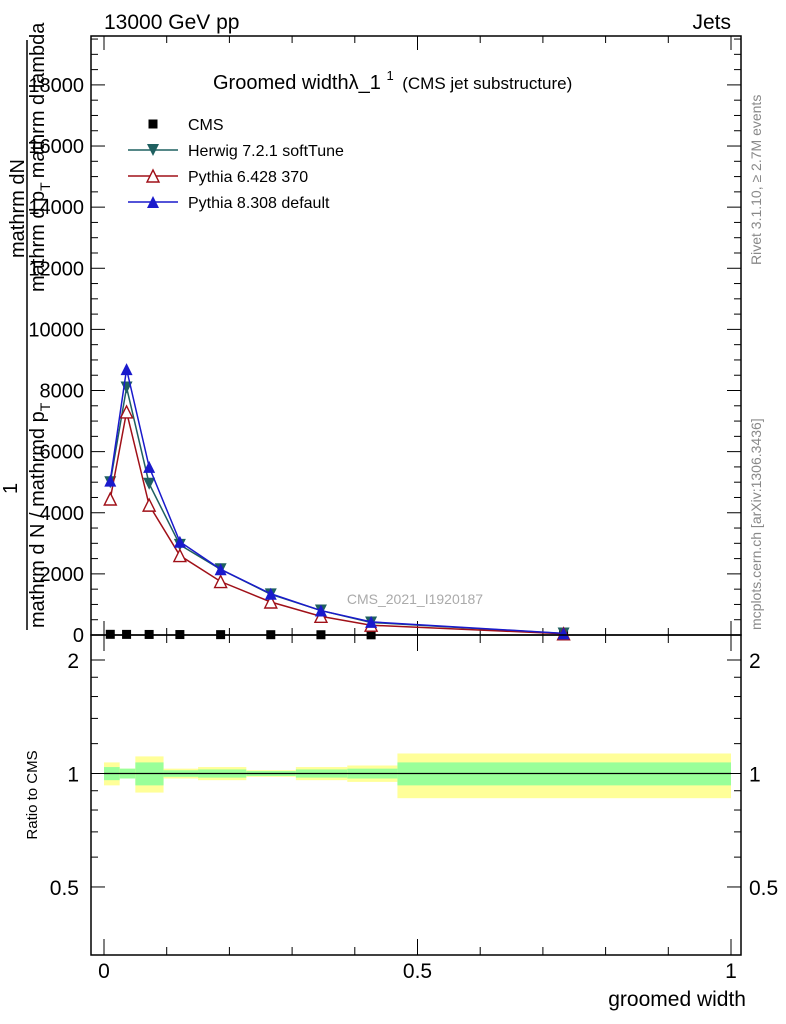 The image size is (786, 1024). Describe the element at coordinates (62, 392) in the screenshot. I see `y-tick-label: 8000` at that location.